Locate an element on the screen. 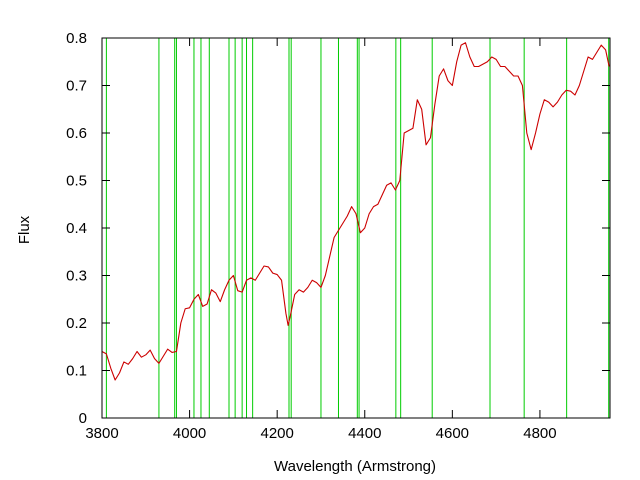 This screenshot has height=480, width=640. x-tick-label: 4800 is located at coordinates (539, 433).